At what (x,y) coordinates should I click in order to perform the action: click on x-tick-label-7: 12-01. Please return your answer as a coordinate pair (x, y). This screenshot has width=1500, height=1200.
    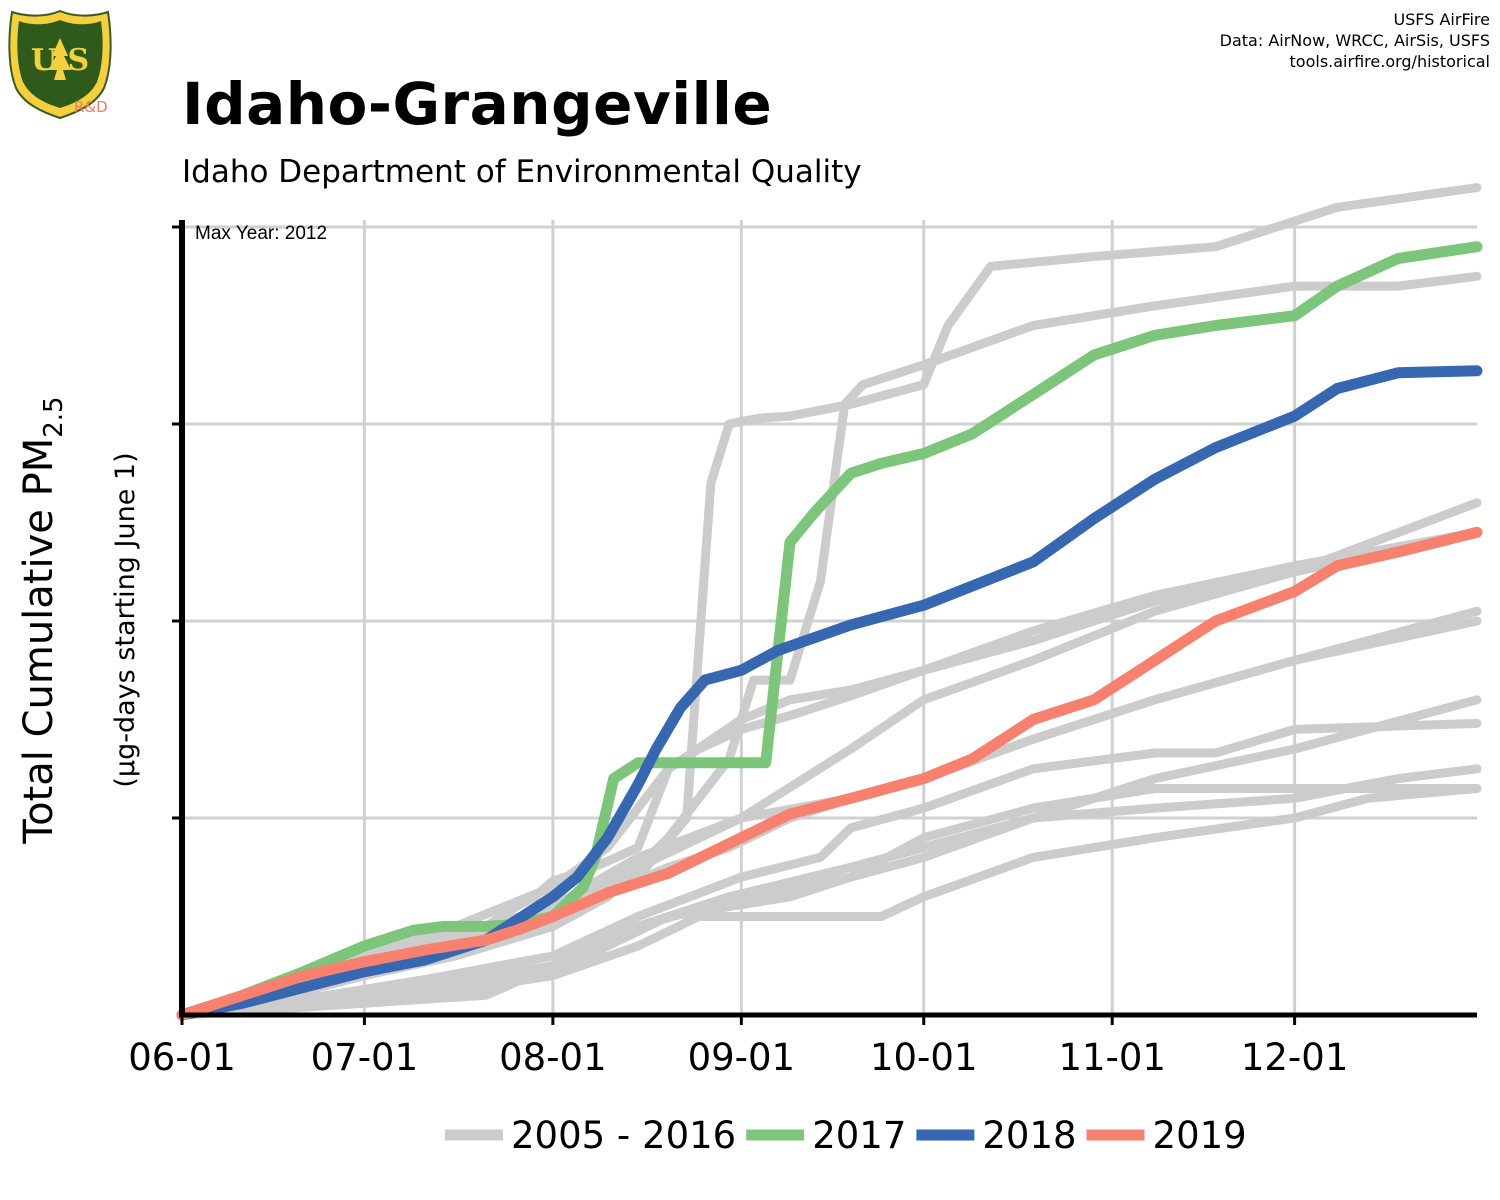
    Looking at the image, I should click on (1295, 1057).